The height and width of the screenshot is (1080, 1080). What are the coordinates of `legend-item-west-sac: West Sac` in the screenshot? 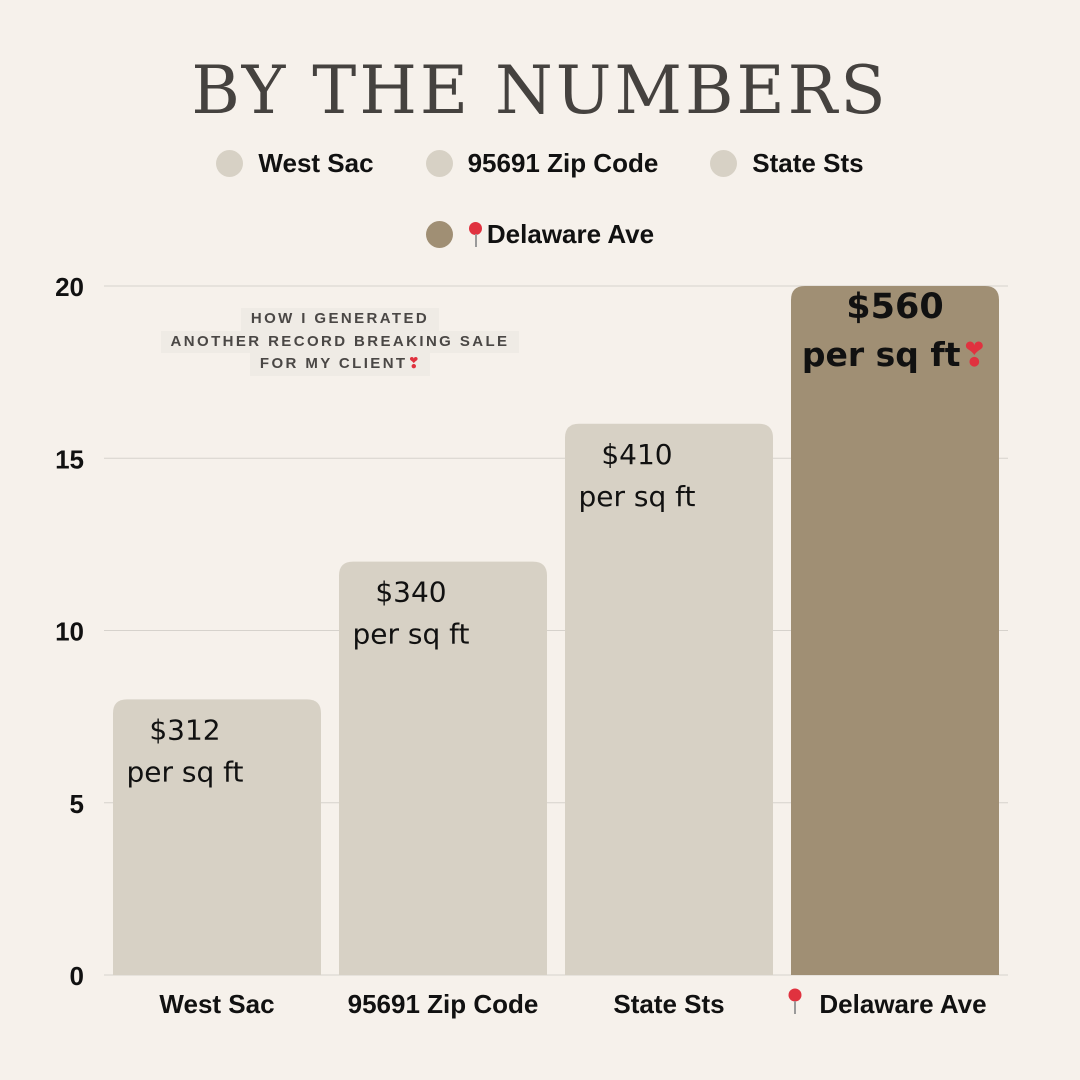 It's located at (295, 163).